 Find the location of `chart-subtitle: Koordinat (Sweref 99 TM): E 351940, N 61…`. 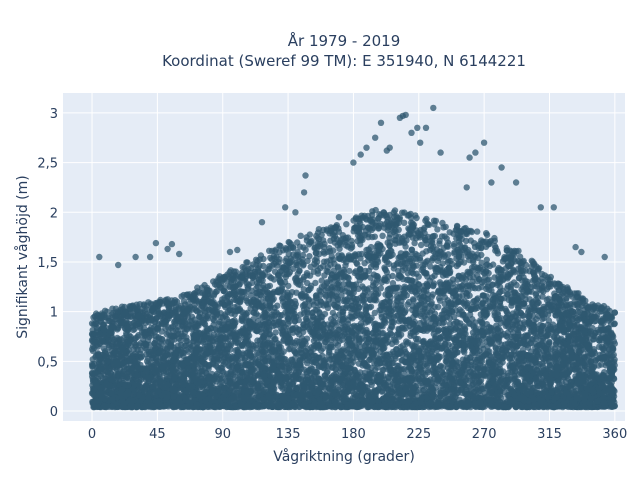

chart-subtitle: Koordinat (Sweref 99 TM): E 351940, N 61… is located at coordinates (344, 61).